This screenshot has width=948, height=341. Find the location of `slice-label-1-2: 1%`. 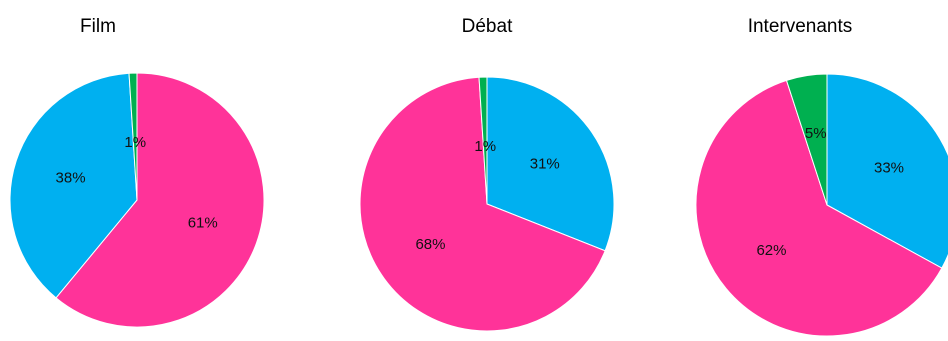

slice-label-1-2: 1% is located at coordinates (485, 146).